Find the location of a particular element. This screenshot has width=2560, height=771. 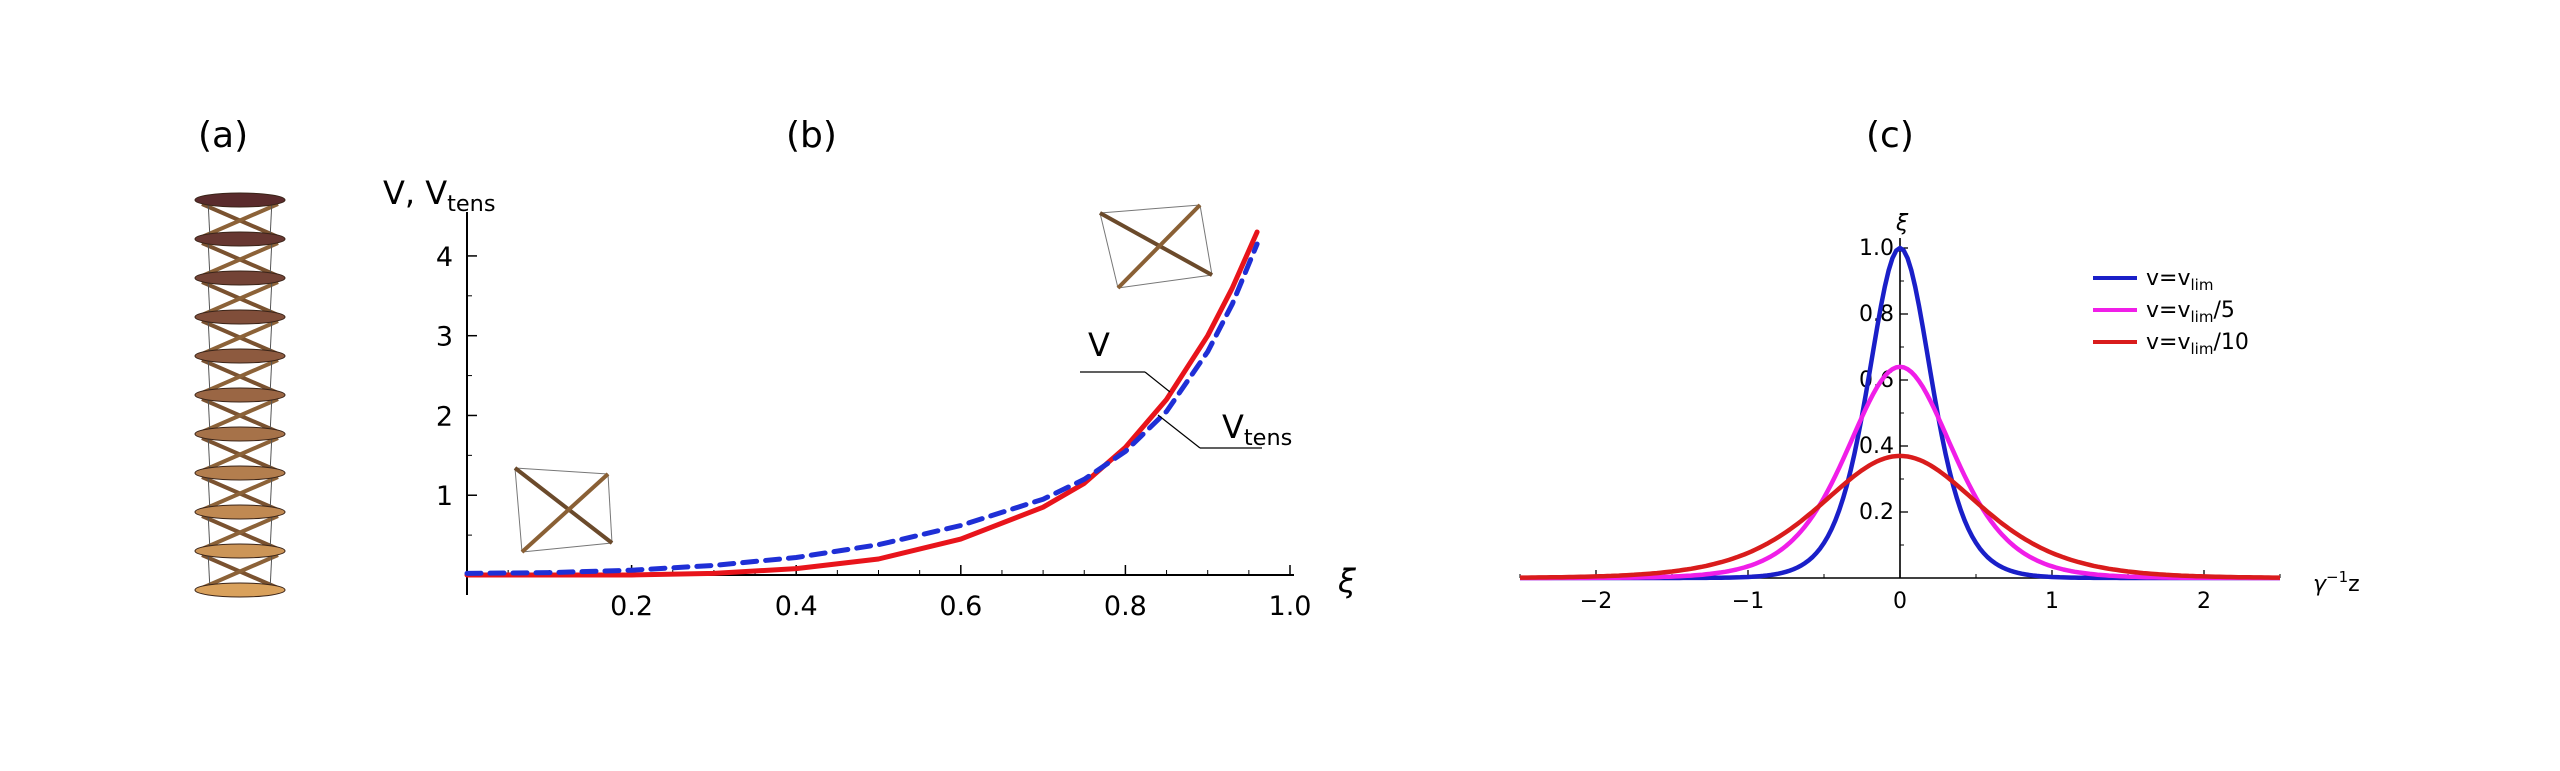

panel-label-c: (c) is located at coordinates (1890, 135).